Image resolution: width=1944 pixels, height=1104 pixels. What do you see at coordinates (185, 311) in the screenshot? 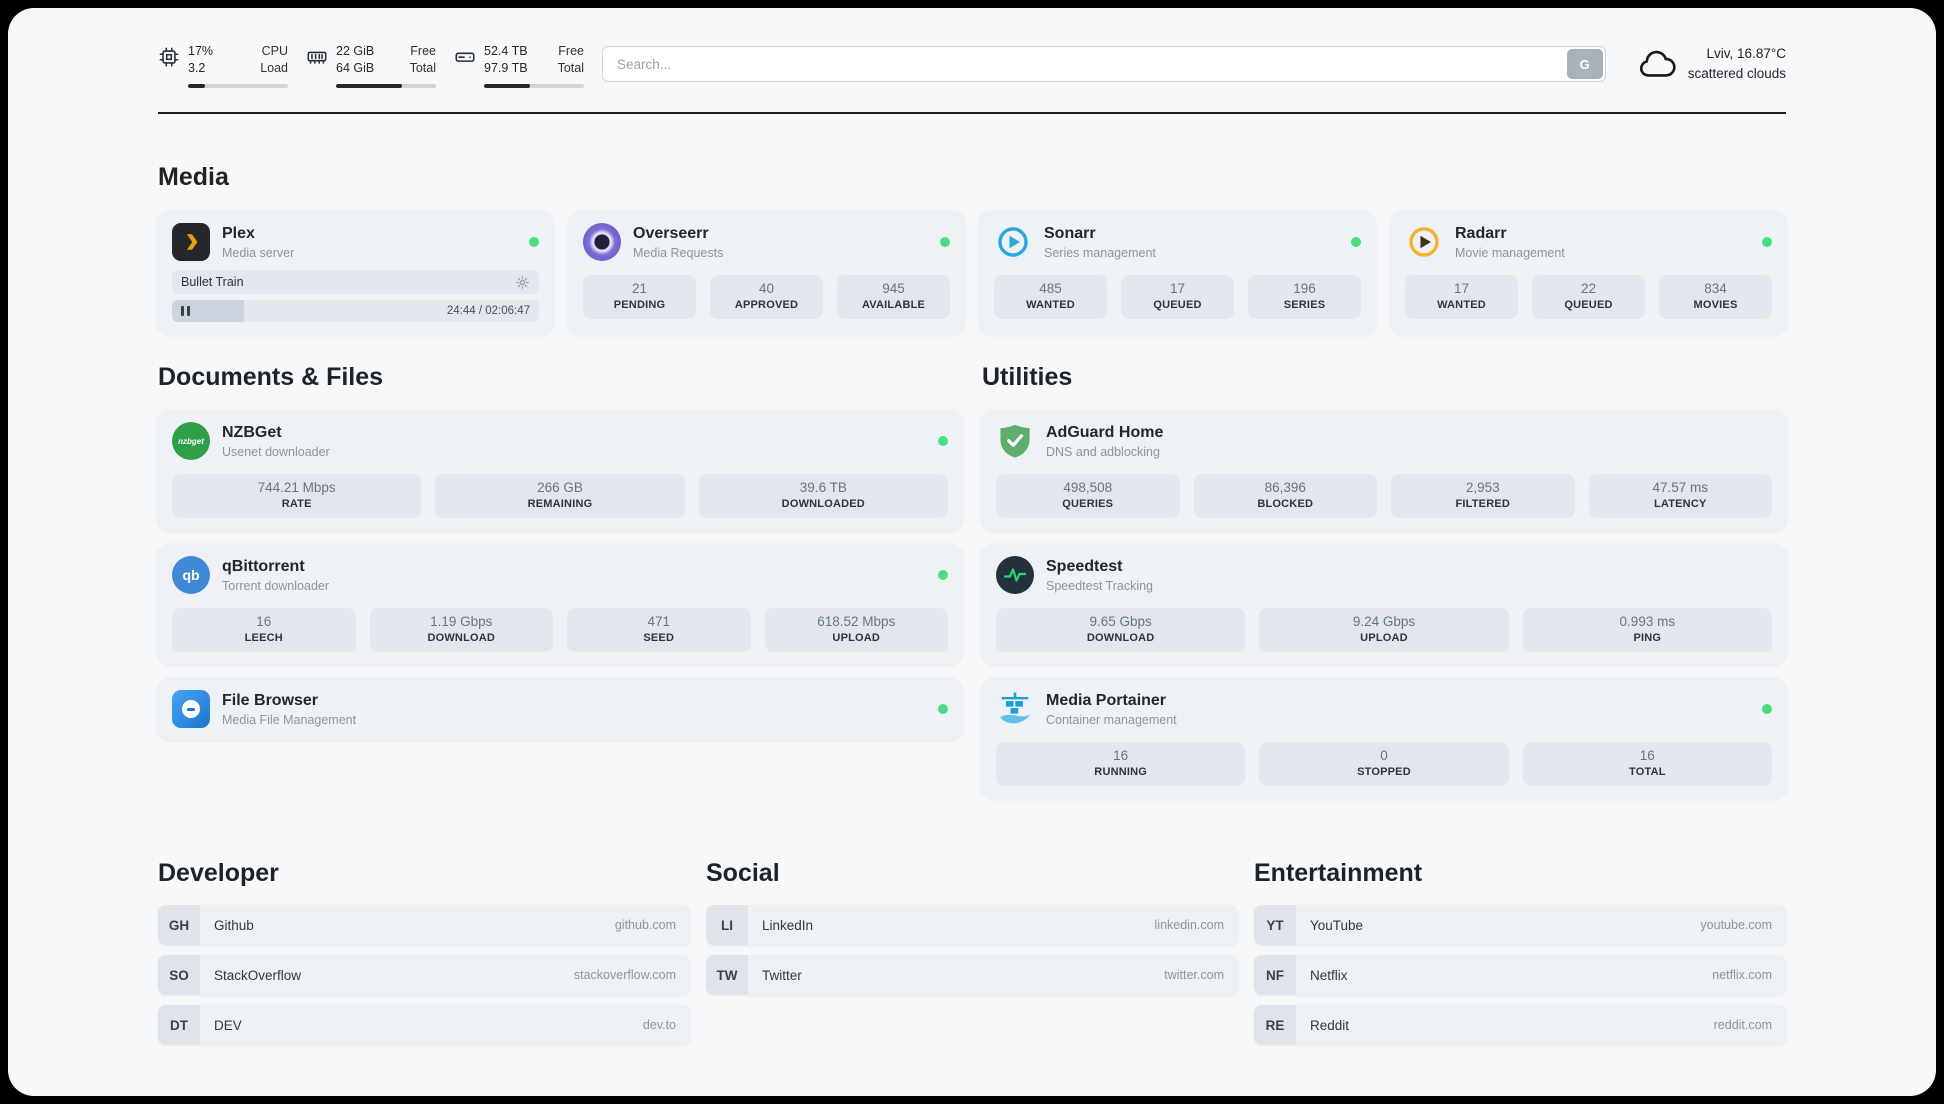
I see `pause-icon` at bounding box center [185, 311].